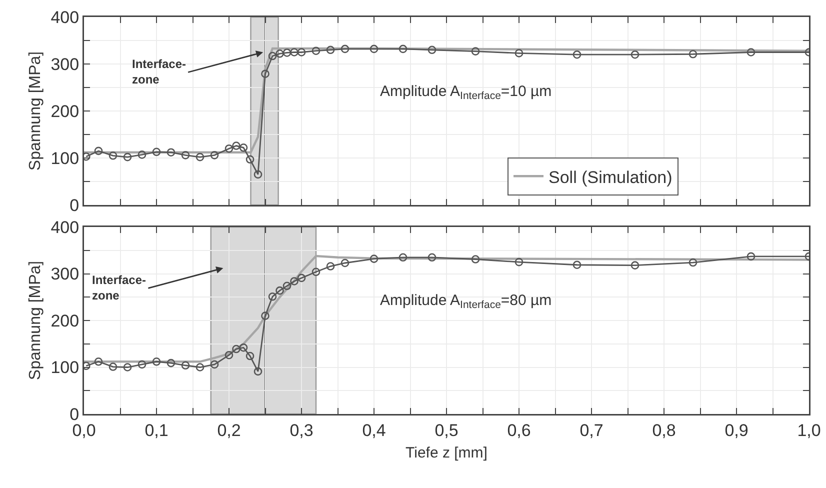 Image resolution: width=826 pixels, height=488 pixels. Describe the element at coordinates (229, 430) in the screenshot. I see `x-tick-label: 0,2` at that location.